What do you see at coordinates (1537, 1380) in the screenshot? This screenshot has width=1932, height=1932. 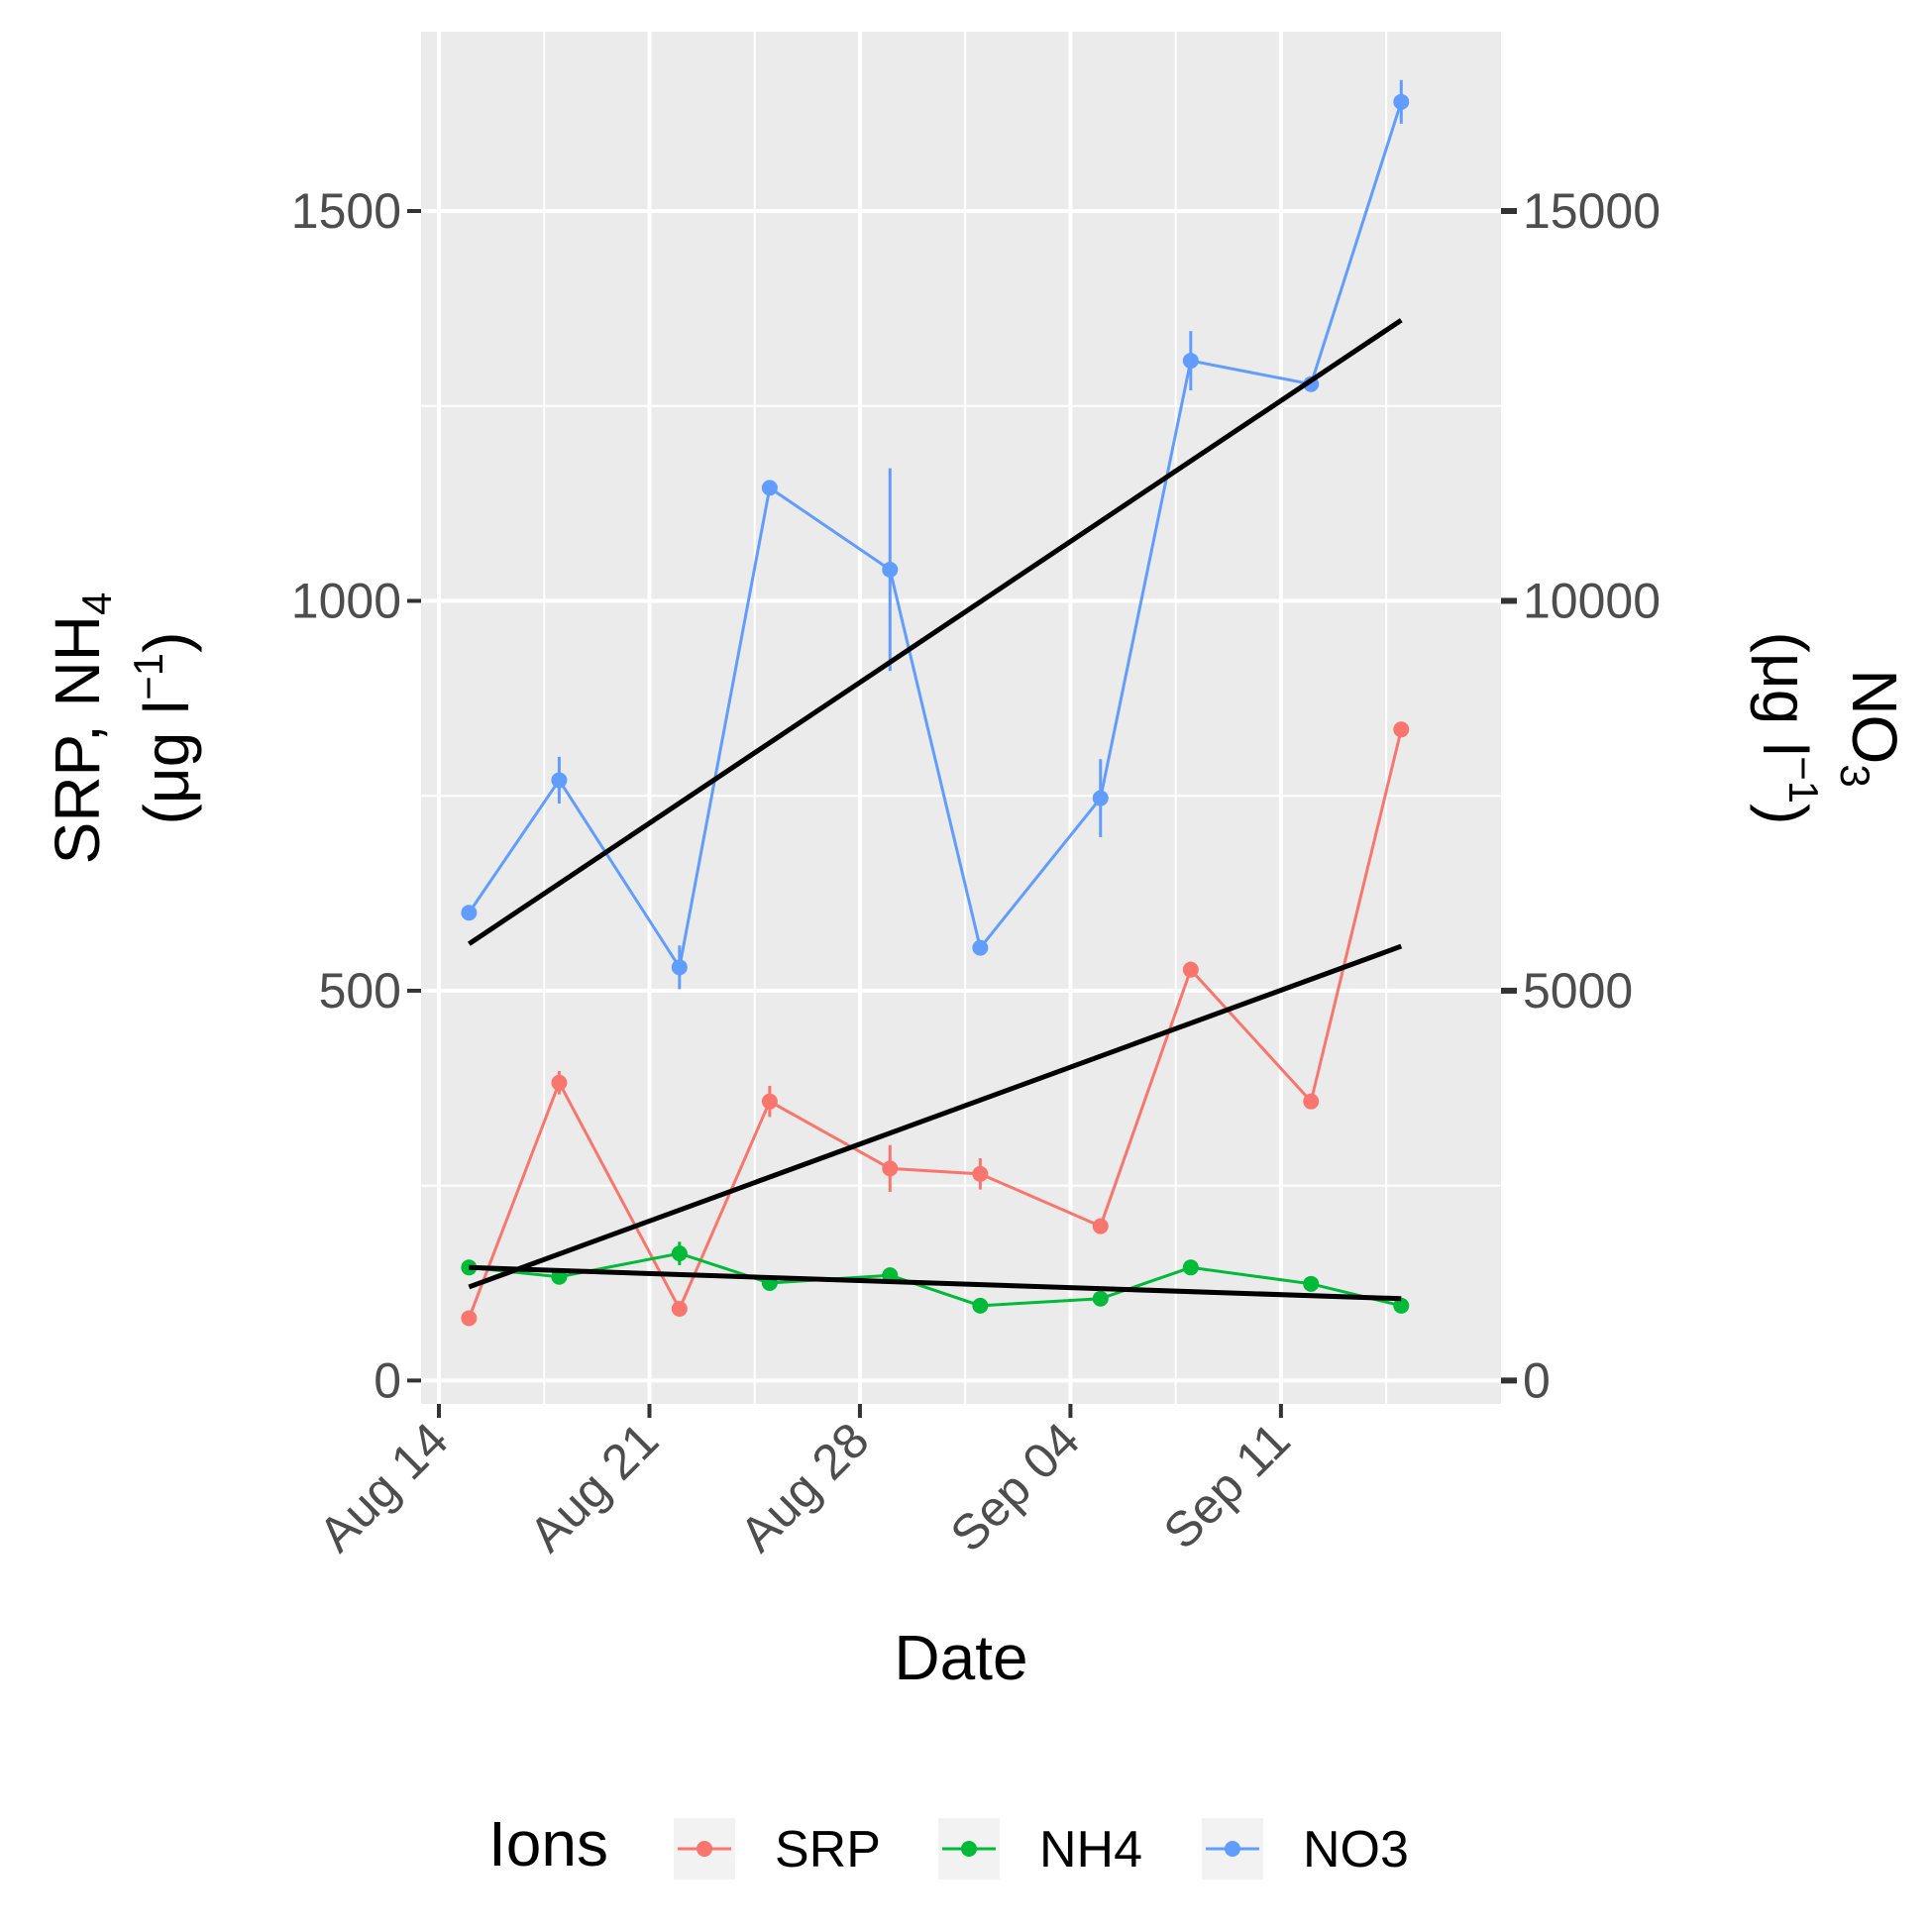 I see `y-right-tick-label: 0` at bounding box center [1537, 1380].